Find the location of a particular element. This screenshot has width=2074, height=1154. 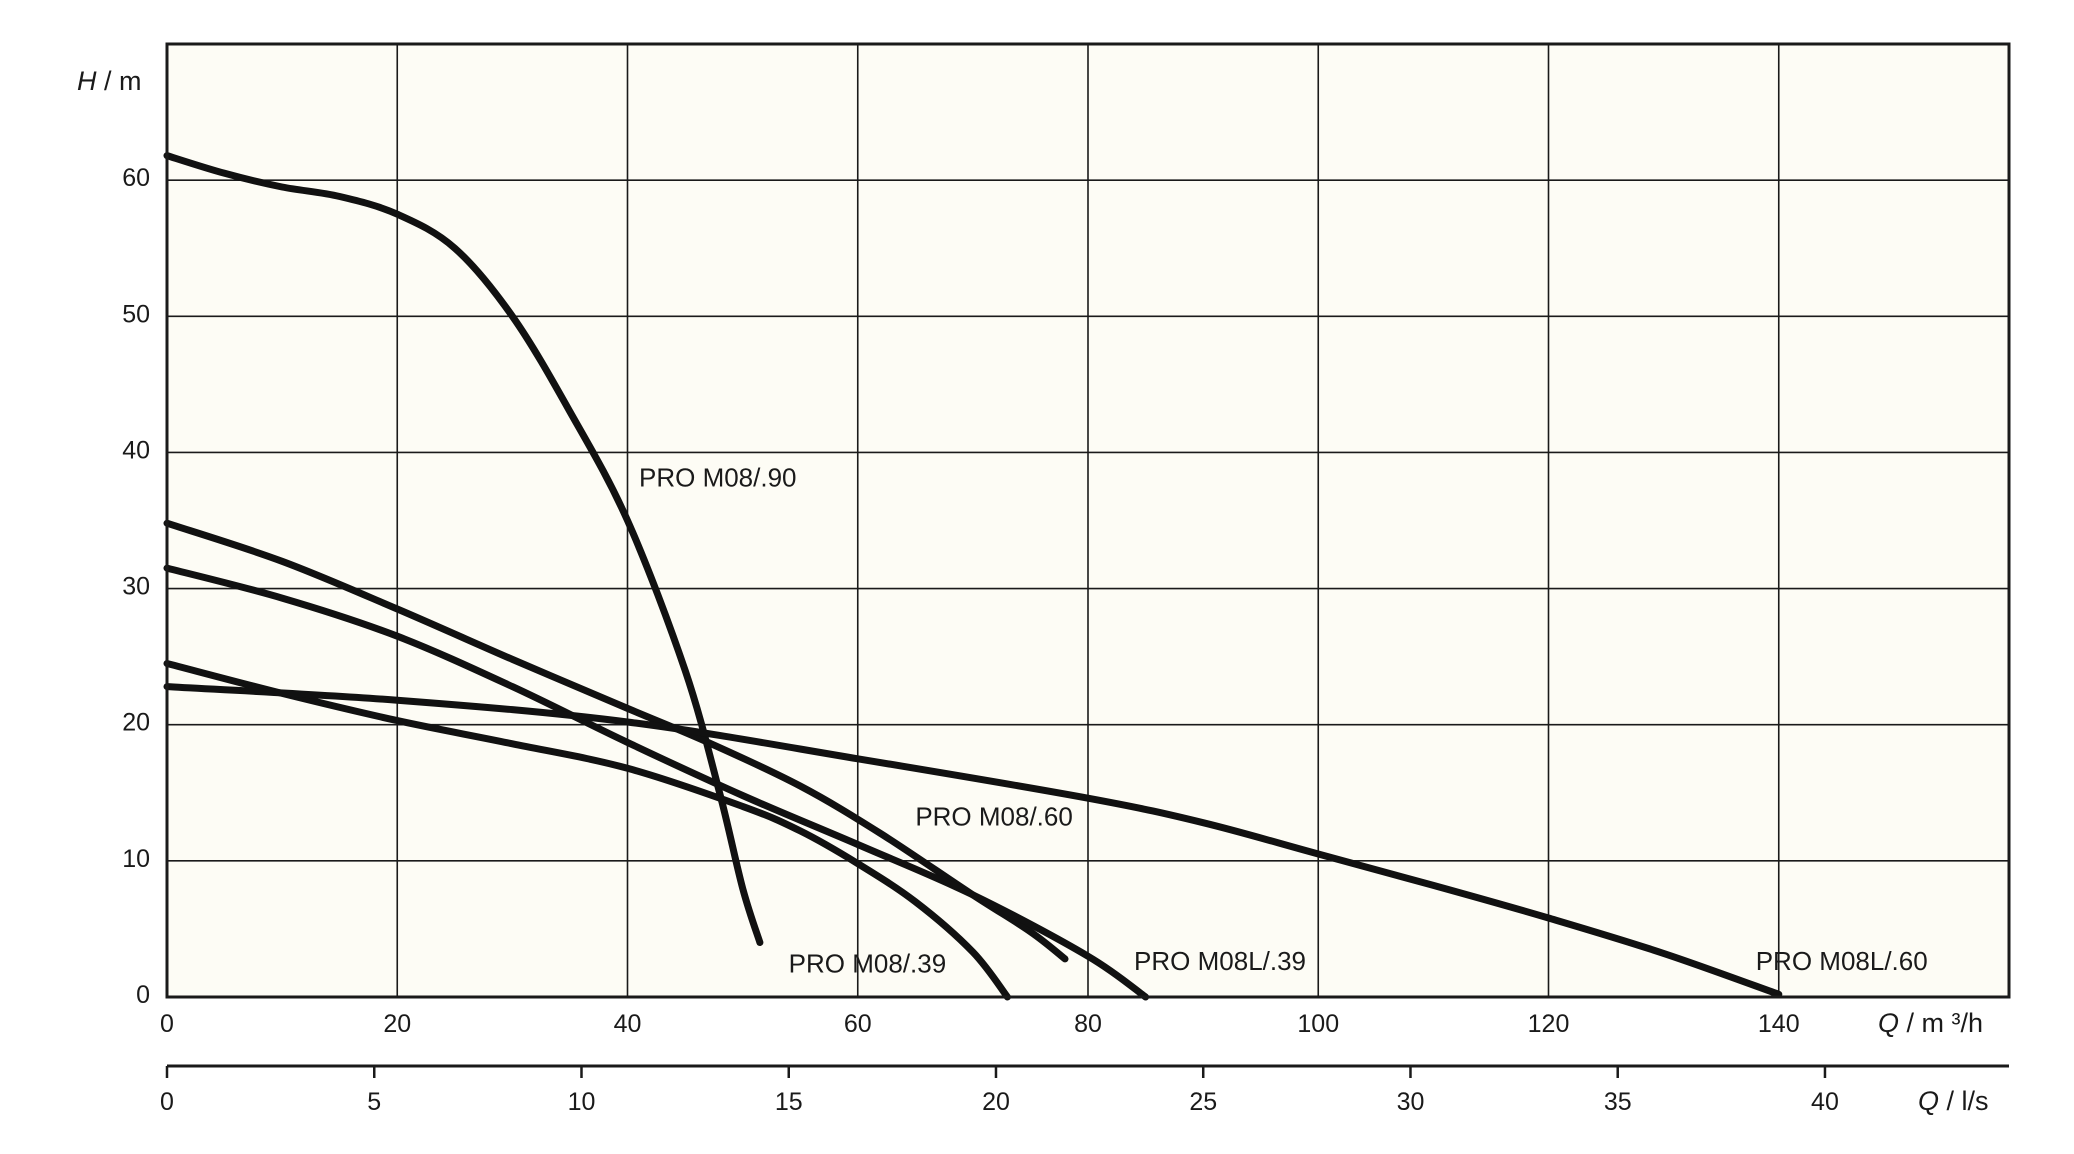

secondary-x-ticks: 0 5 10 15 20 25 30 35 40 is located at coordinates (999, 1091).